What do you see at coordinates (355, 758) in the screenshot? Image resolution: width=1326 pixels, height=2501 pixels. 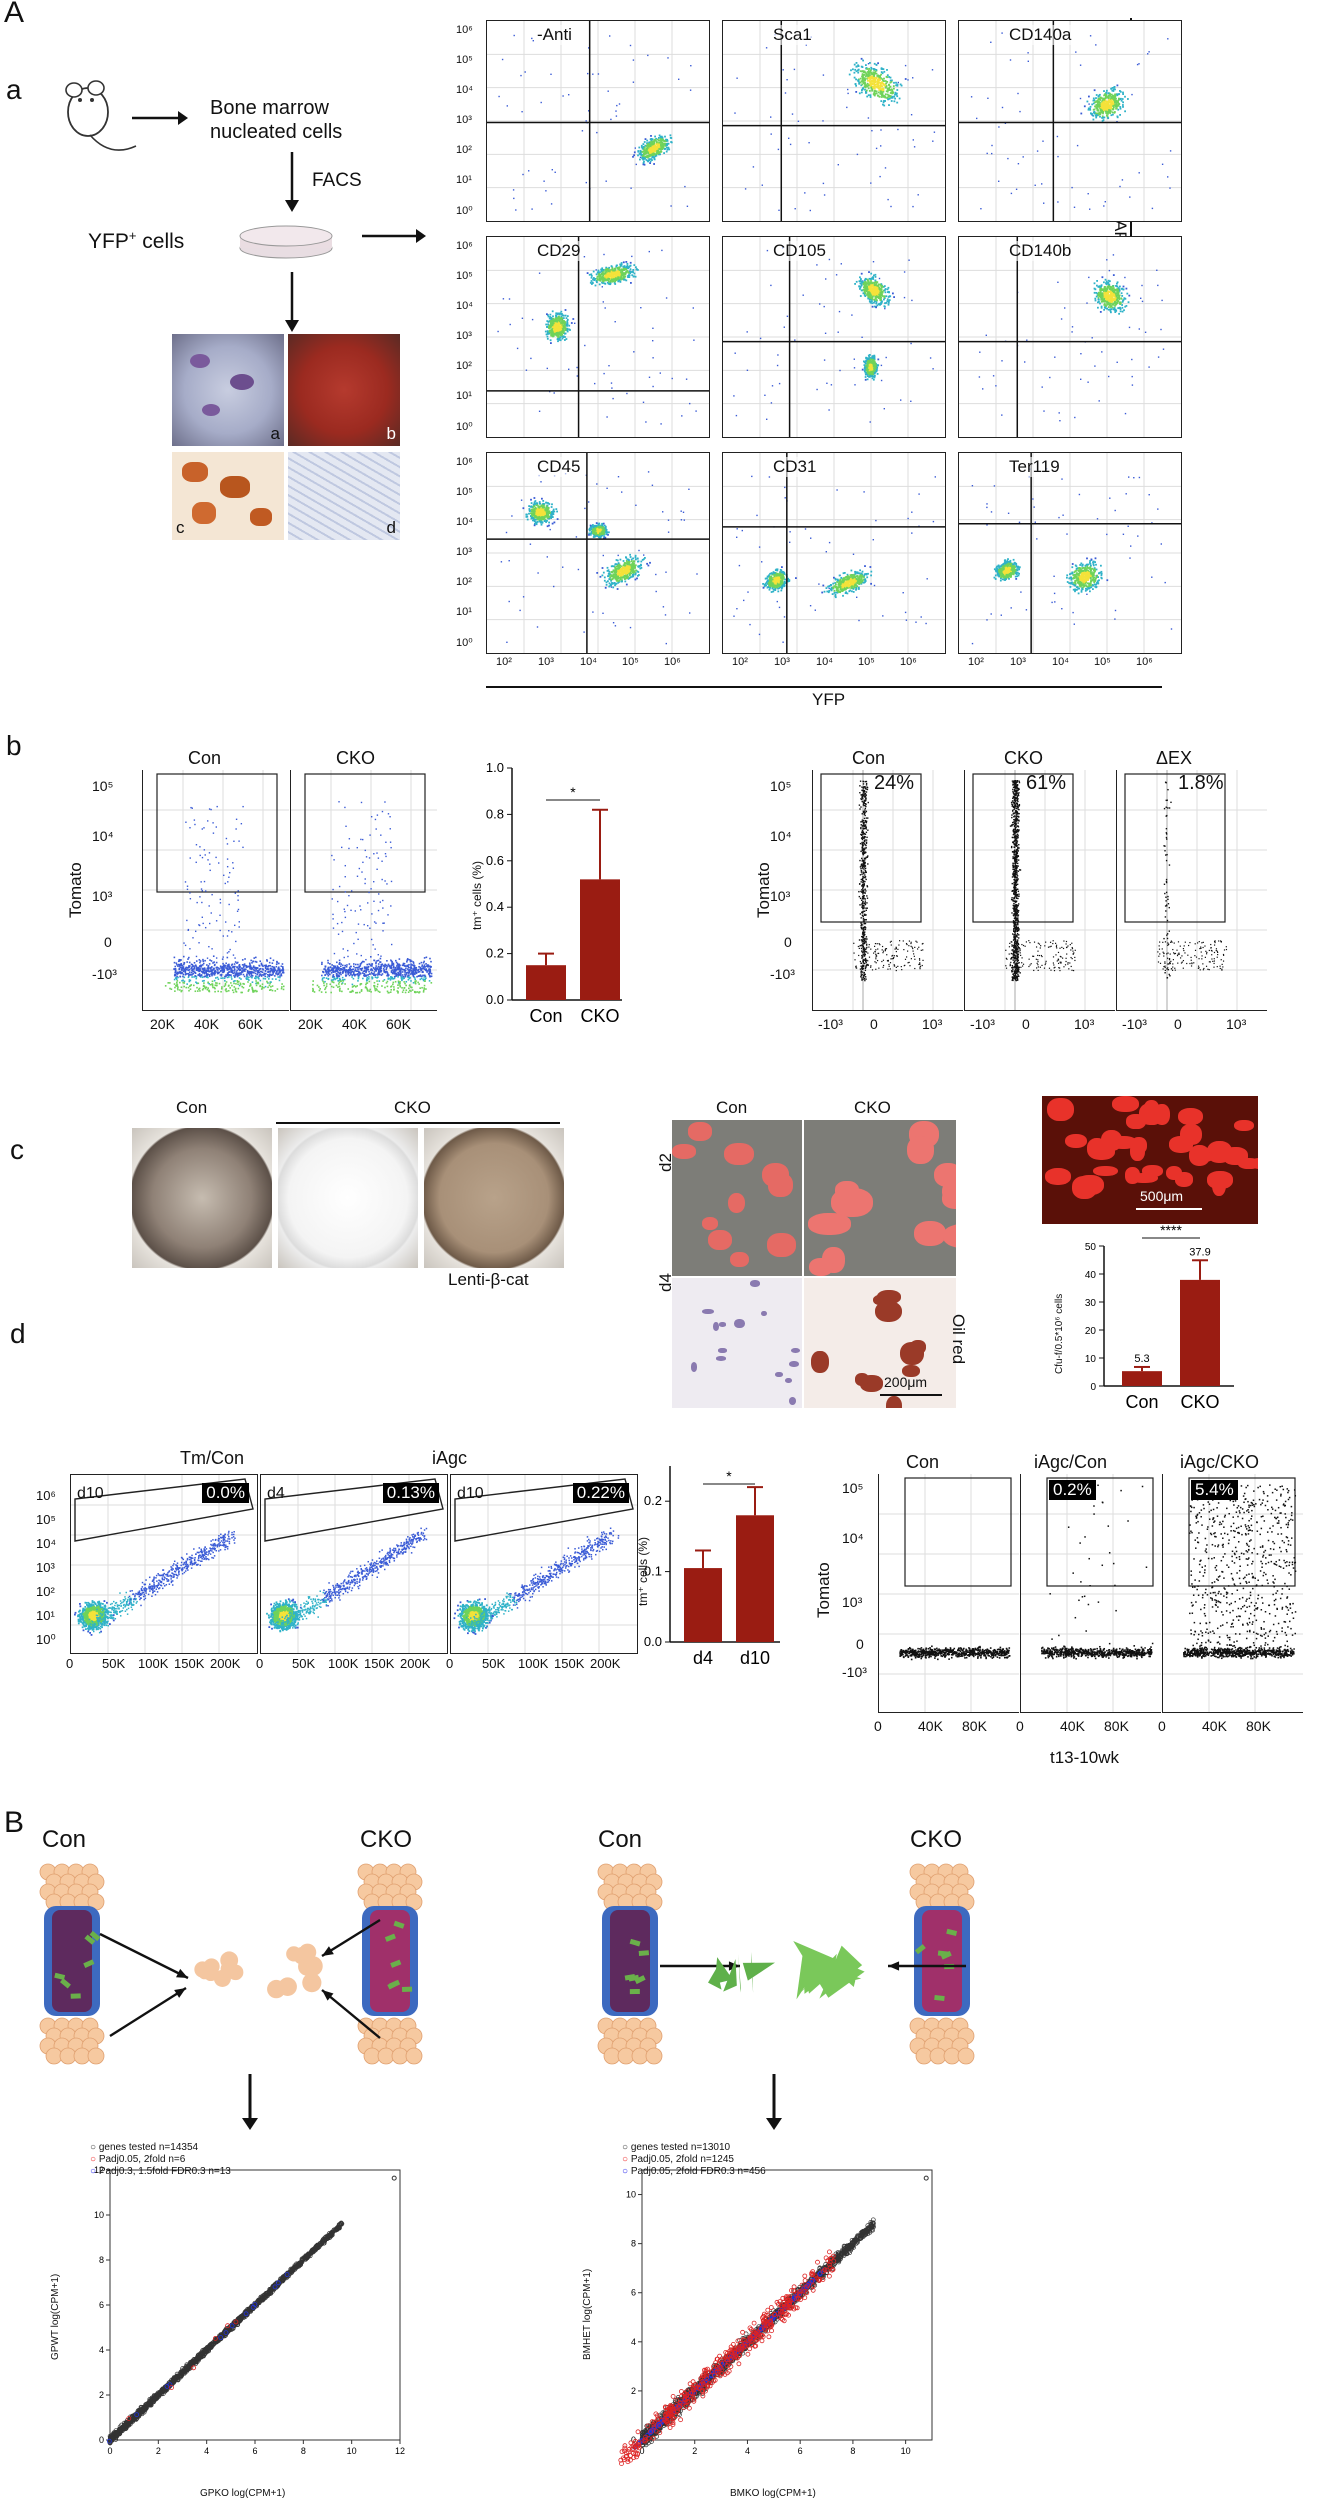 I see `flow-b-title-1: CKO` at bounding box center [355, 758].